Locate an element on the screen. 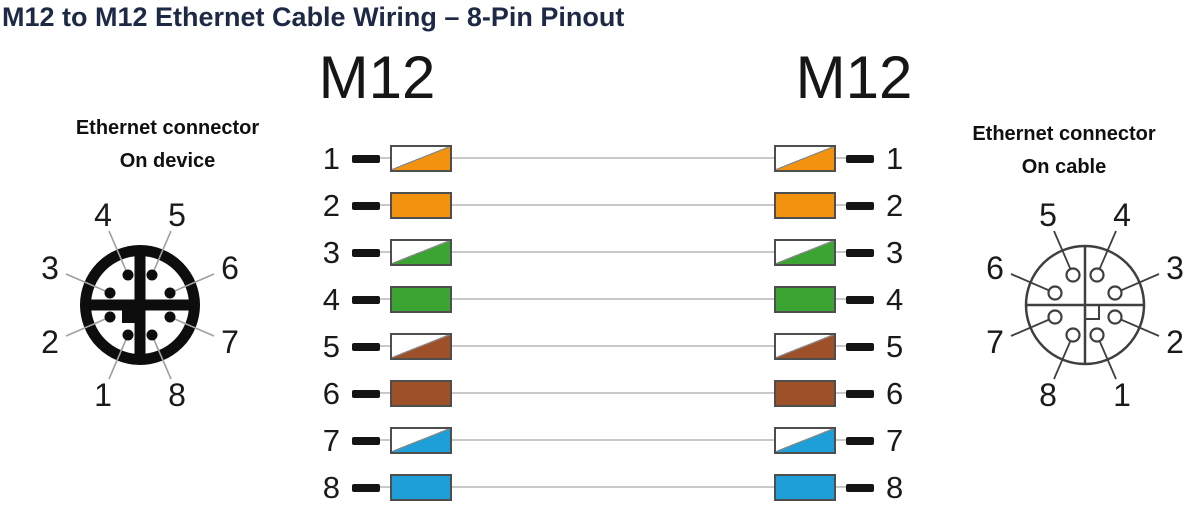 The image size is (1200, 509). left-pin-label-7: 7 is located at coordinates (230, 342).